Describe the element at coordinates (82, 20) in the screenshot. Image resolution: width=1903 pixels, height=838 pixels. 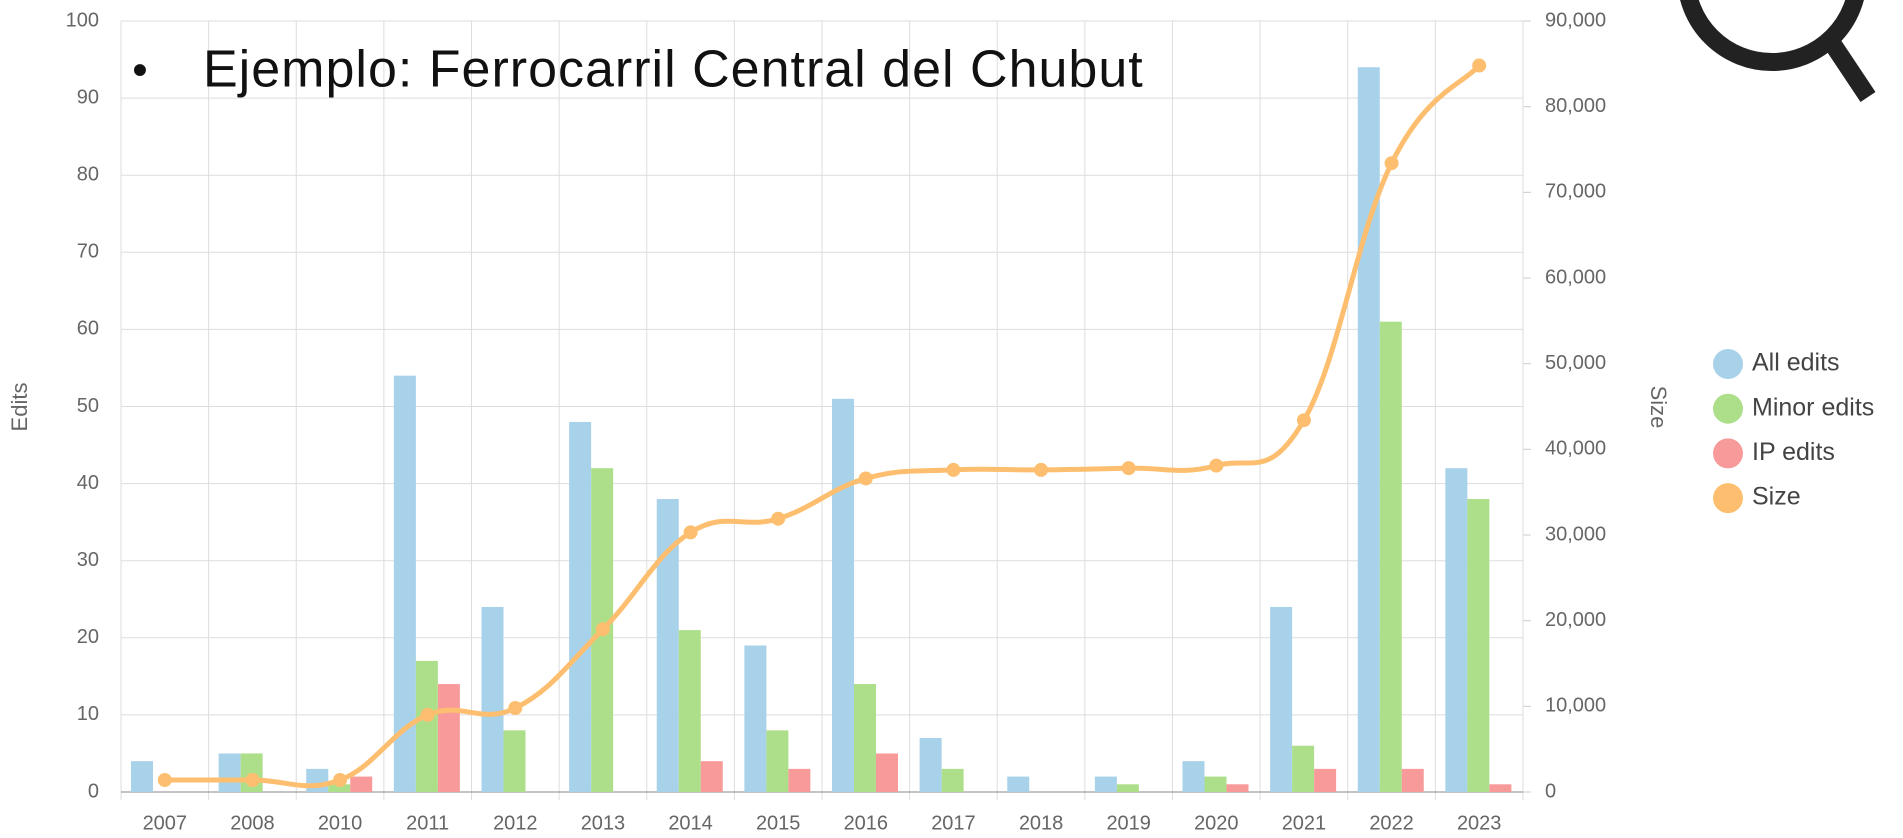
I see `y-tick-label: 100` at that location.